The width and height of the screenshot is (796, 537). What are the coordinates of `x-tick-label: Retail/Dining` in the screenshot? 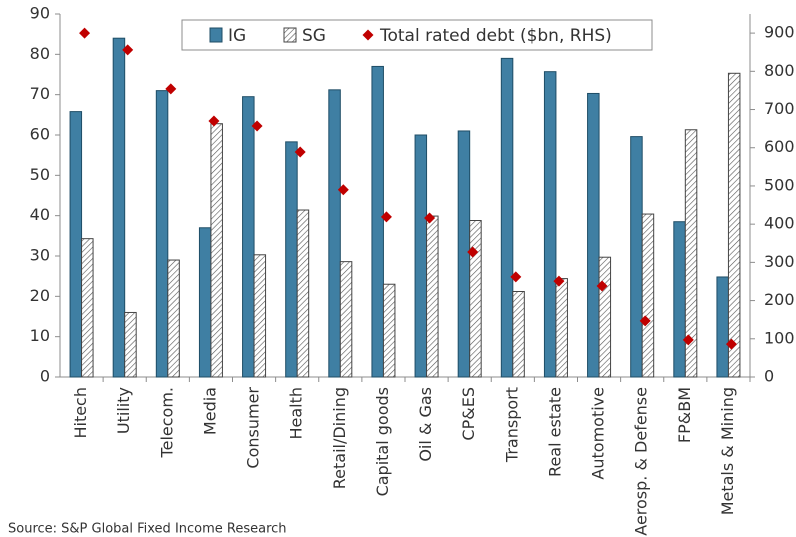 It's located at (339, 438).